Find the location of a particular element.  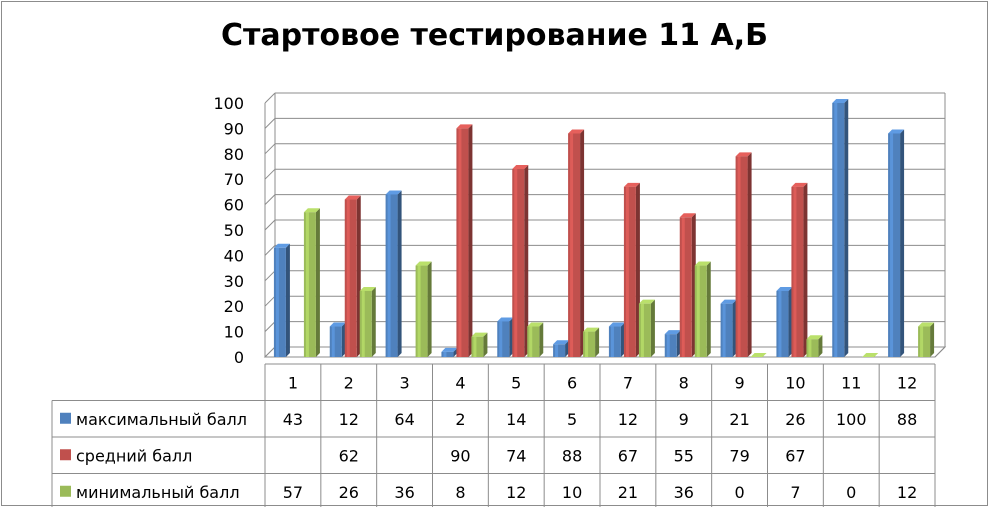

x-tick-label: 10 is located at coordinates (795, 382).